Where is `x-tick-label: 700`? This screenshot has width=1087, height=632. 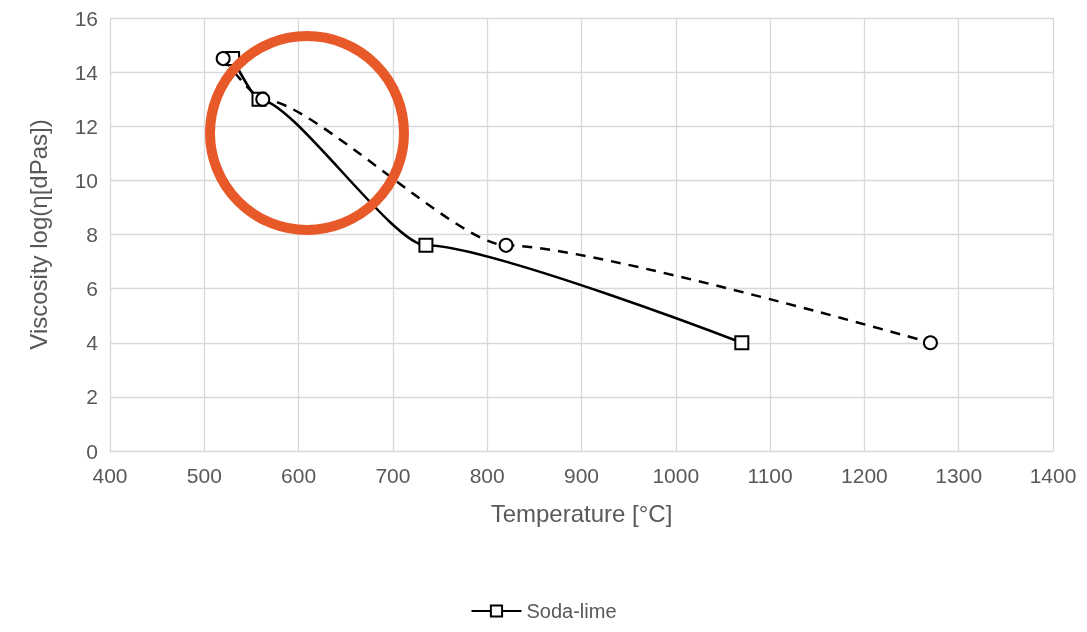
x-tick-label: 700 is located at coordinates (393, 475).